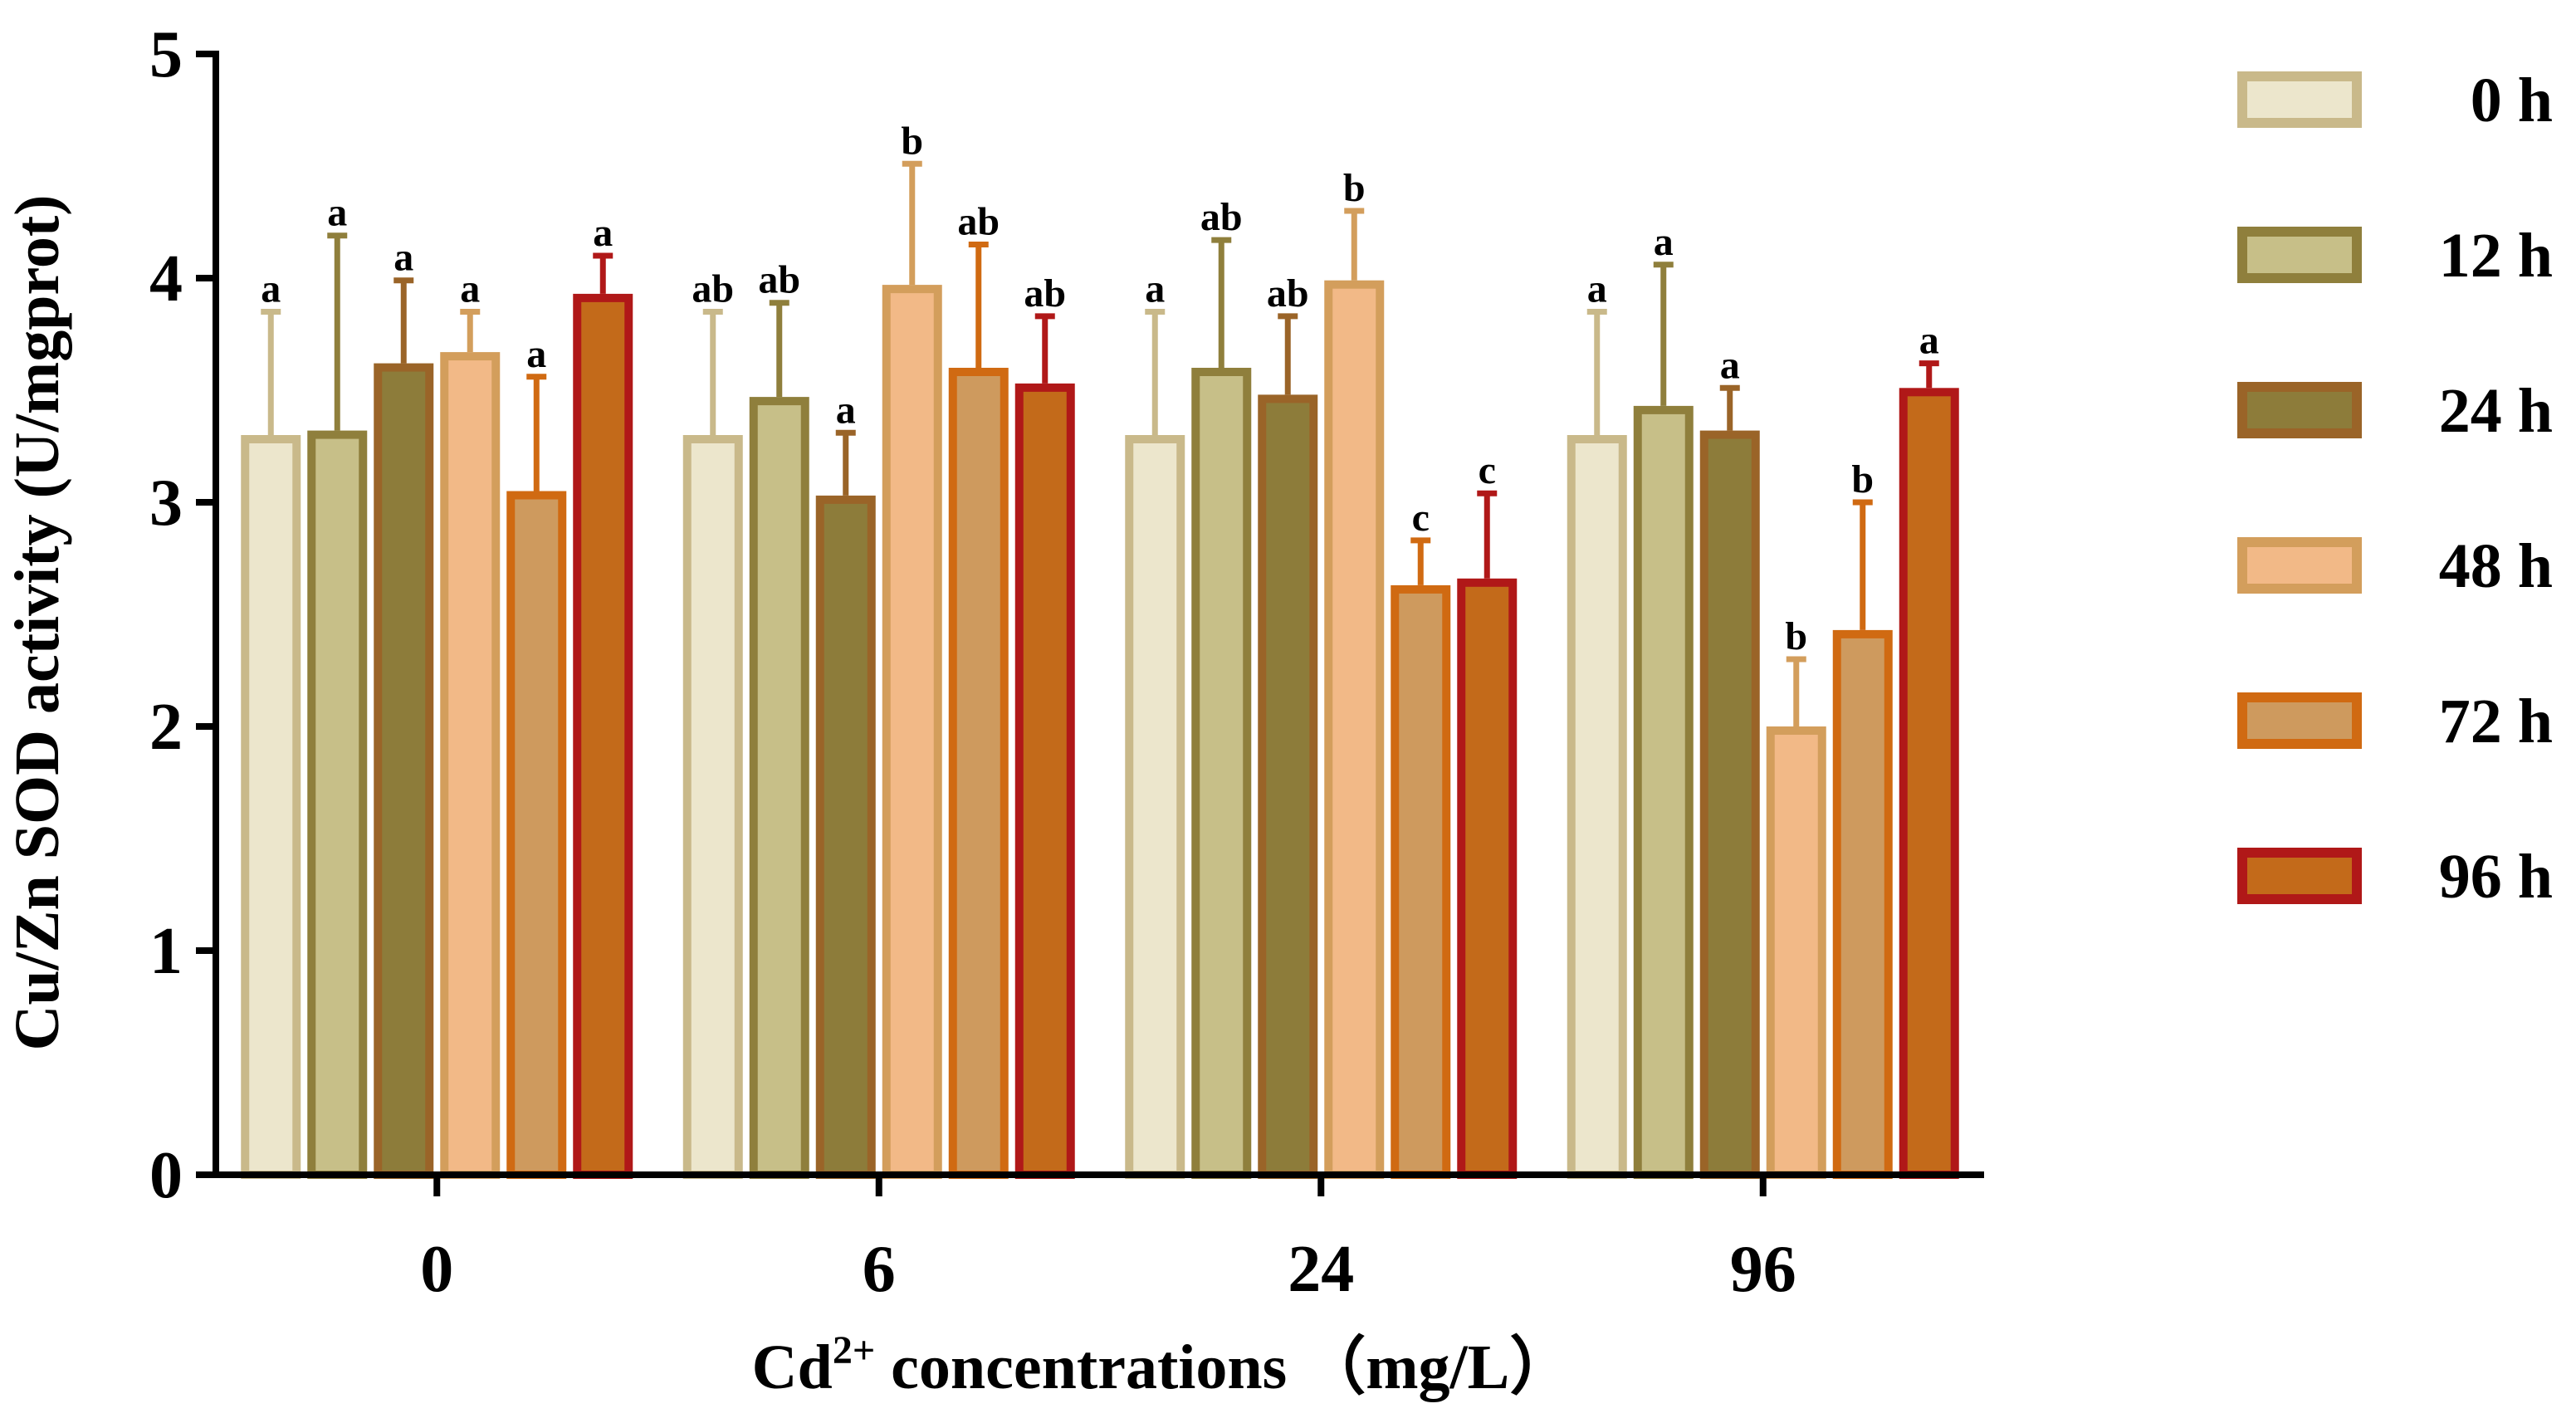  Describe the element at coordinates (879, 1269) in the screenshot. I see `x-tick-label: 6` at that location.